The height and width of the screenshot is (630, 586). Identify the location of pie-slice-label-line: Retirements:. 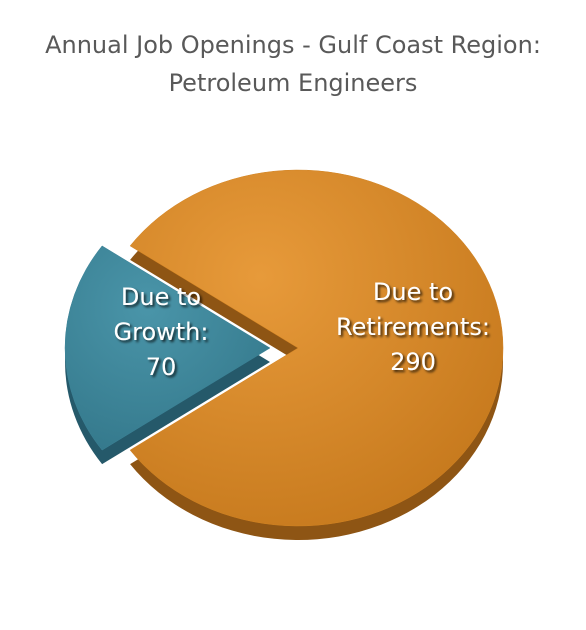
(413, 327).